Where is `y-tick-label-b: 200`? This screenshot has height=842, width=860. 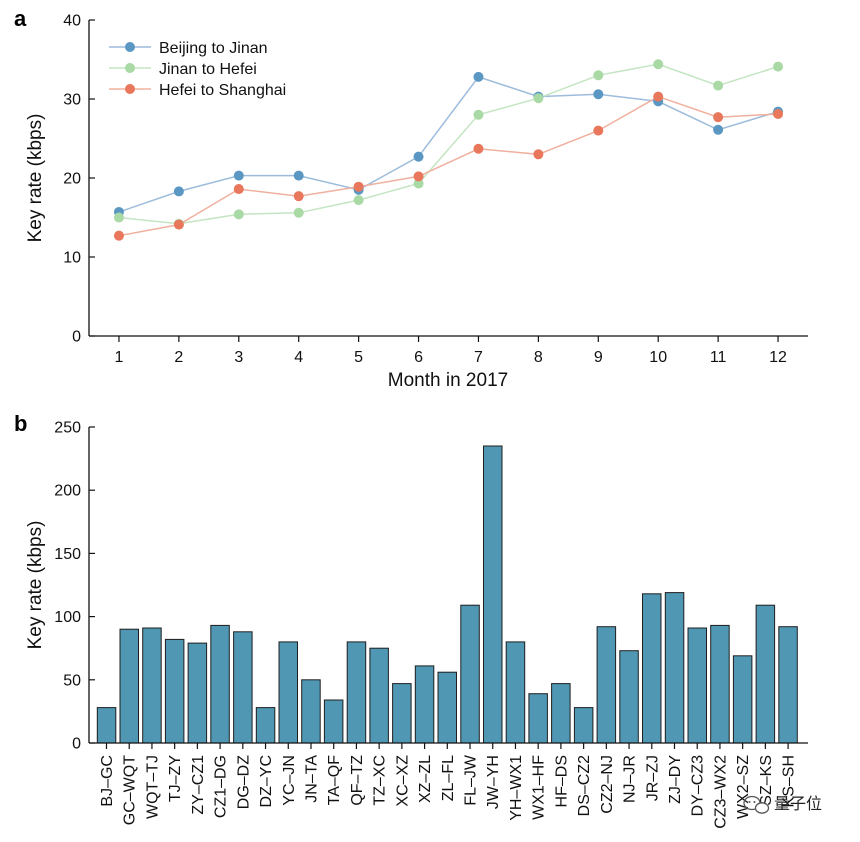 y-tick-label-b: 200 is located at coordinates (67, 491).